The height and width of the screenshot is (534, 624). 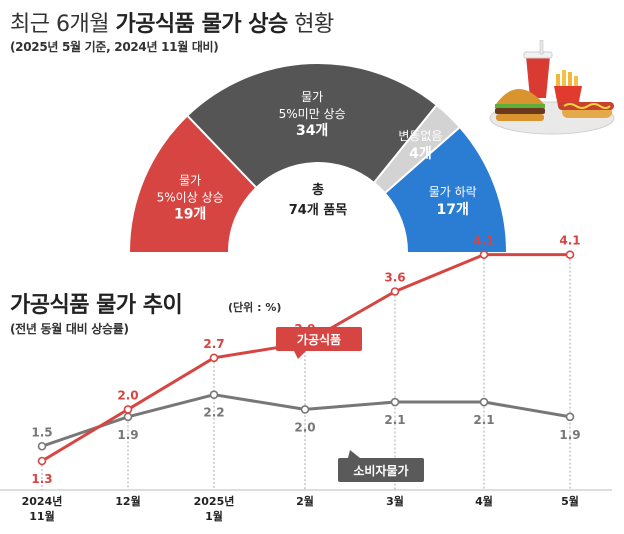 I want to click on legend-processed-food: 가공식품, so click(x=319, y=343).